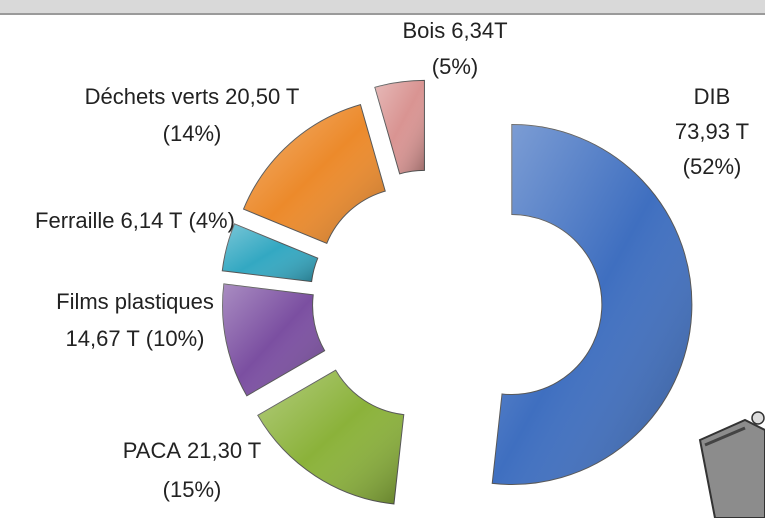 The height and width of the screenshot is (518, 765). I want to click on data-label: (14%), so click(192, 133).